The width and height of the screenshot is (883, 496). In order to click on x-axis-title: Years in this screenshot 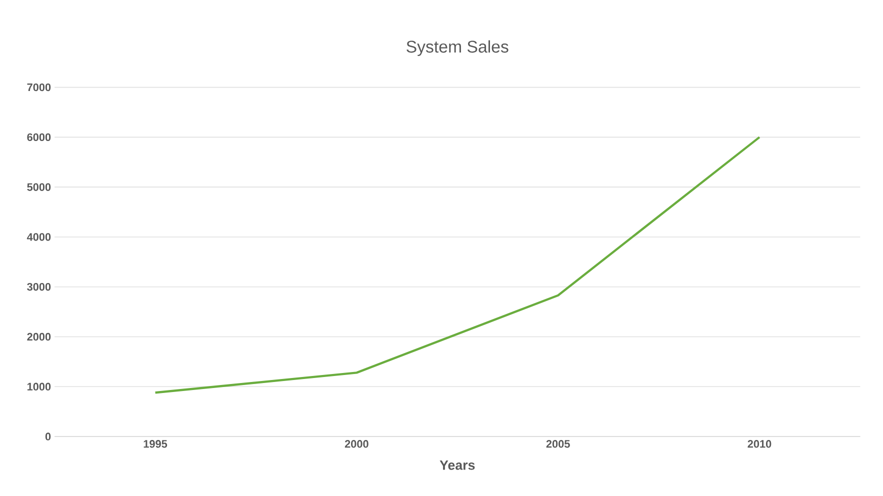, I will do `click(457, 465)`.